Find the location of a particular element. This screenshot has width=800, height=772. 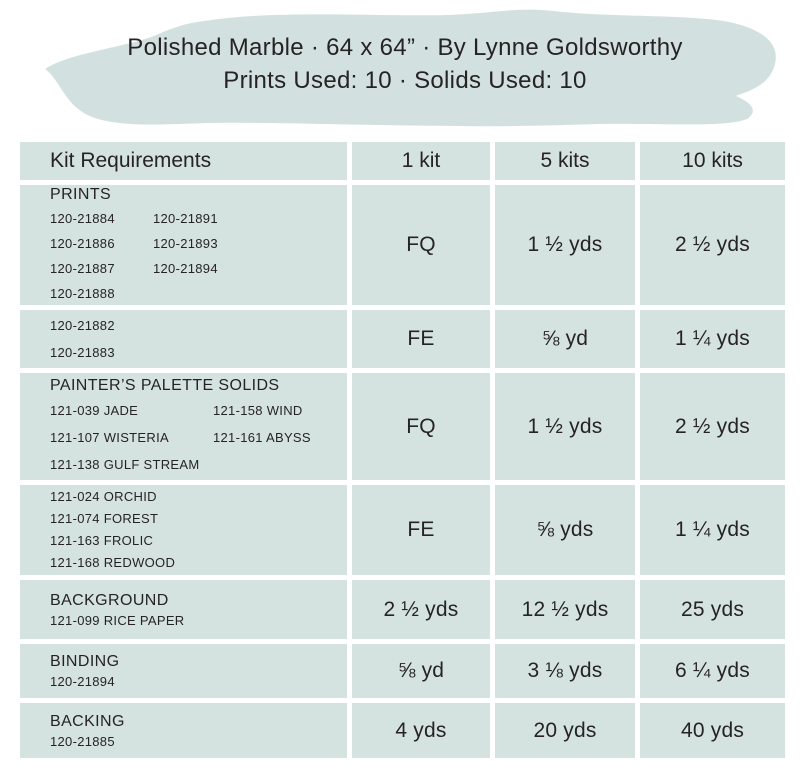

fabric-code: 121-074 FOREST is located at coordinates (104, 518).